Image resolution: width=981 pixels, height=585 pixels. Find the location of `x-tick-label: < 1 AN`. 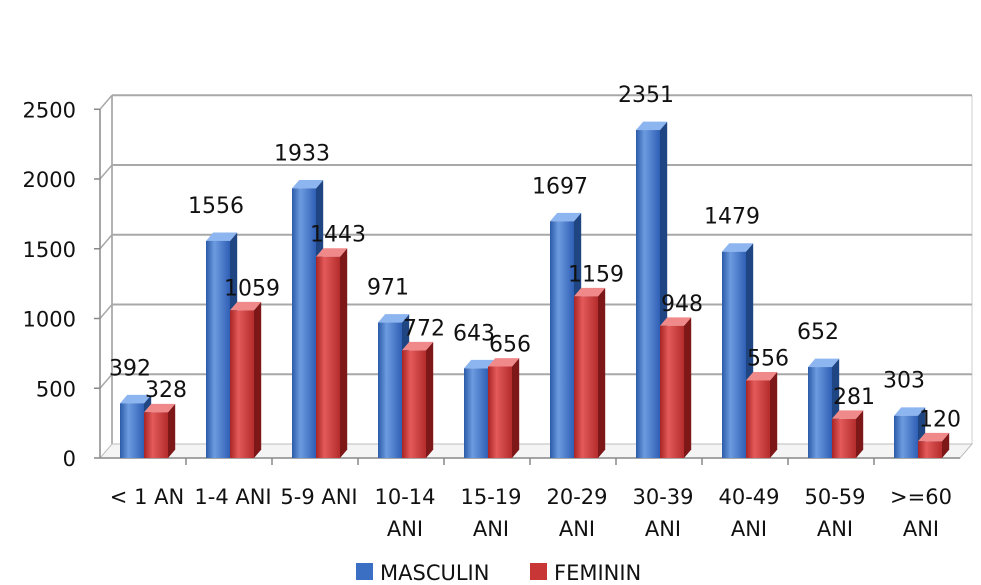

x-tick-label: < 1 AN is located at coordinates (147, 497).